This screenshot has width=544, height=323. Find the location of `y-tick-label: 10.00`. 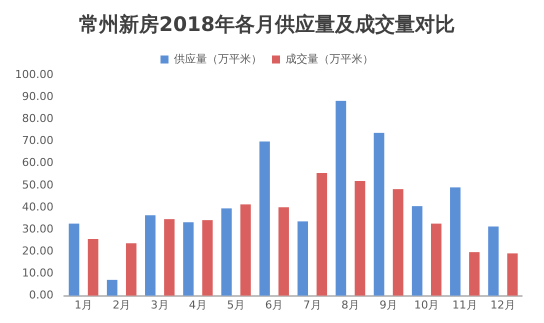

y-tick-label: 10.00 is located at coordinates (38, 273).